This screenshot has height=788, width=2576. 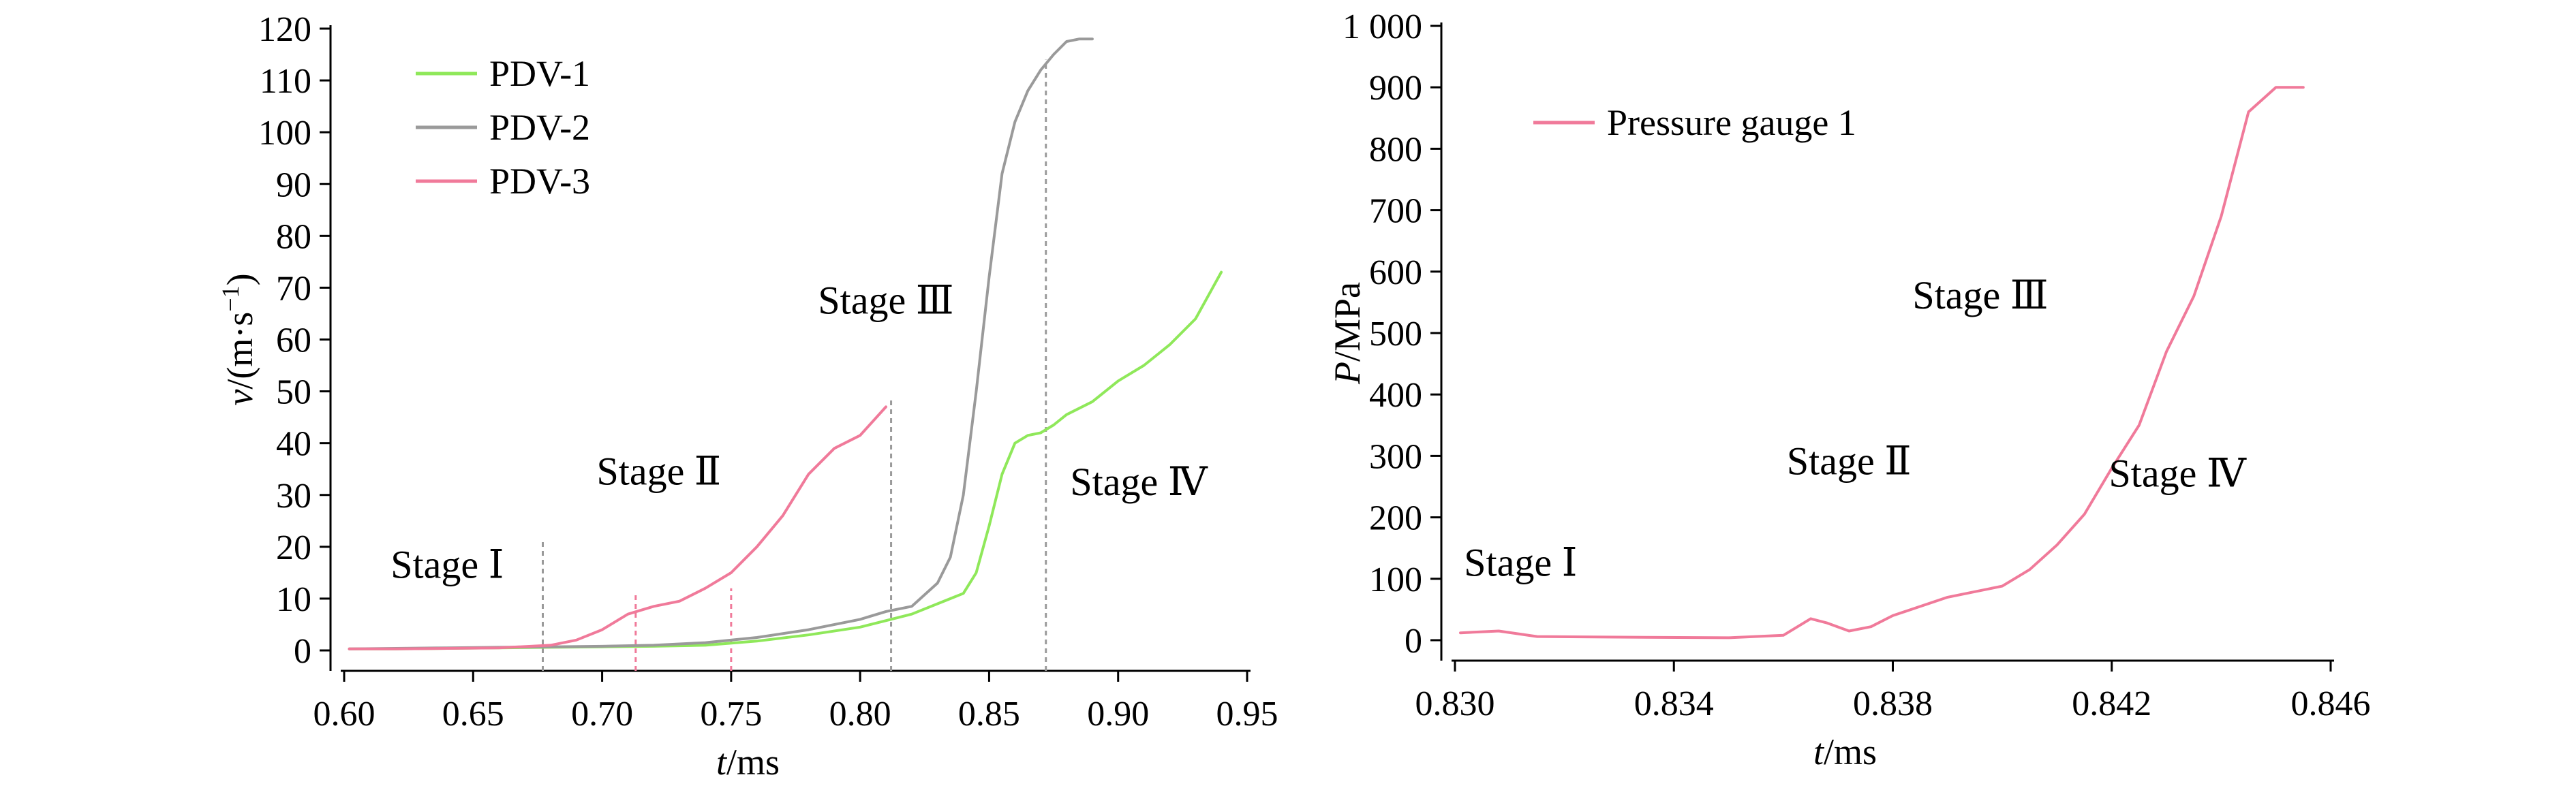 I want to click on y-tick-label: 700, so click(x=1395, y=211).